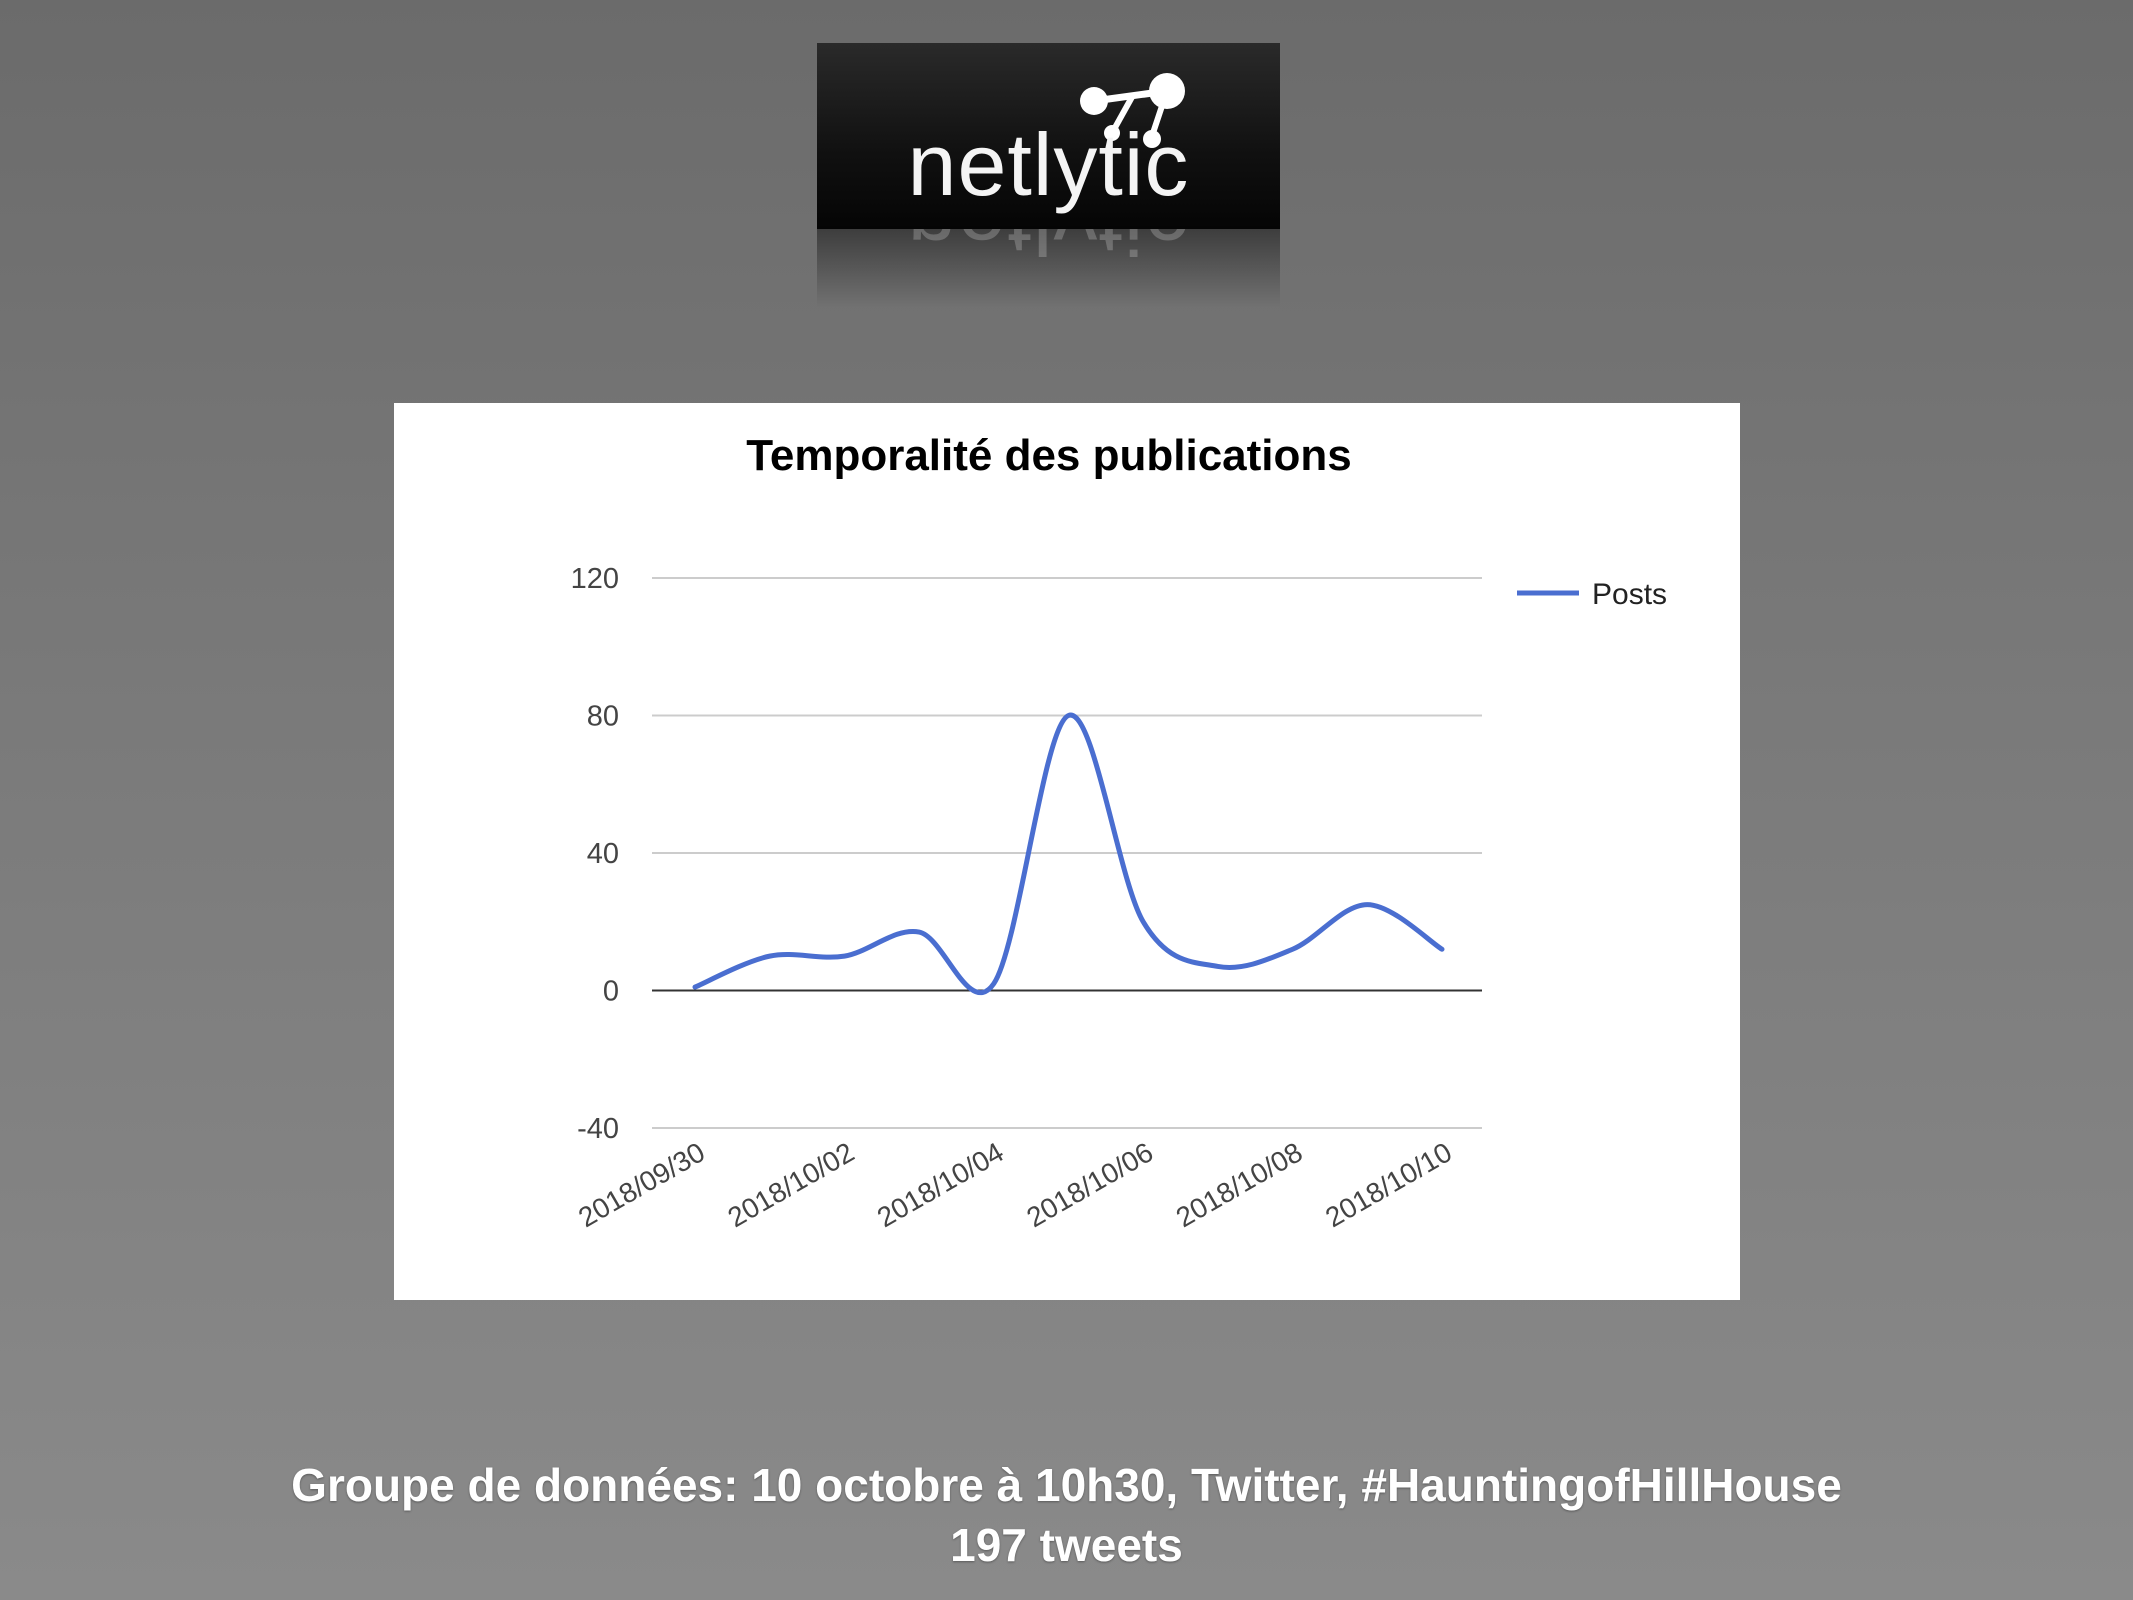 This screenshot has height=1600, width=2133. Describe the element at coordinates (603, 717) in the screenshot. I see `y-tick-label: 80` at that location.